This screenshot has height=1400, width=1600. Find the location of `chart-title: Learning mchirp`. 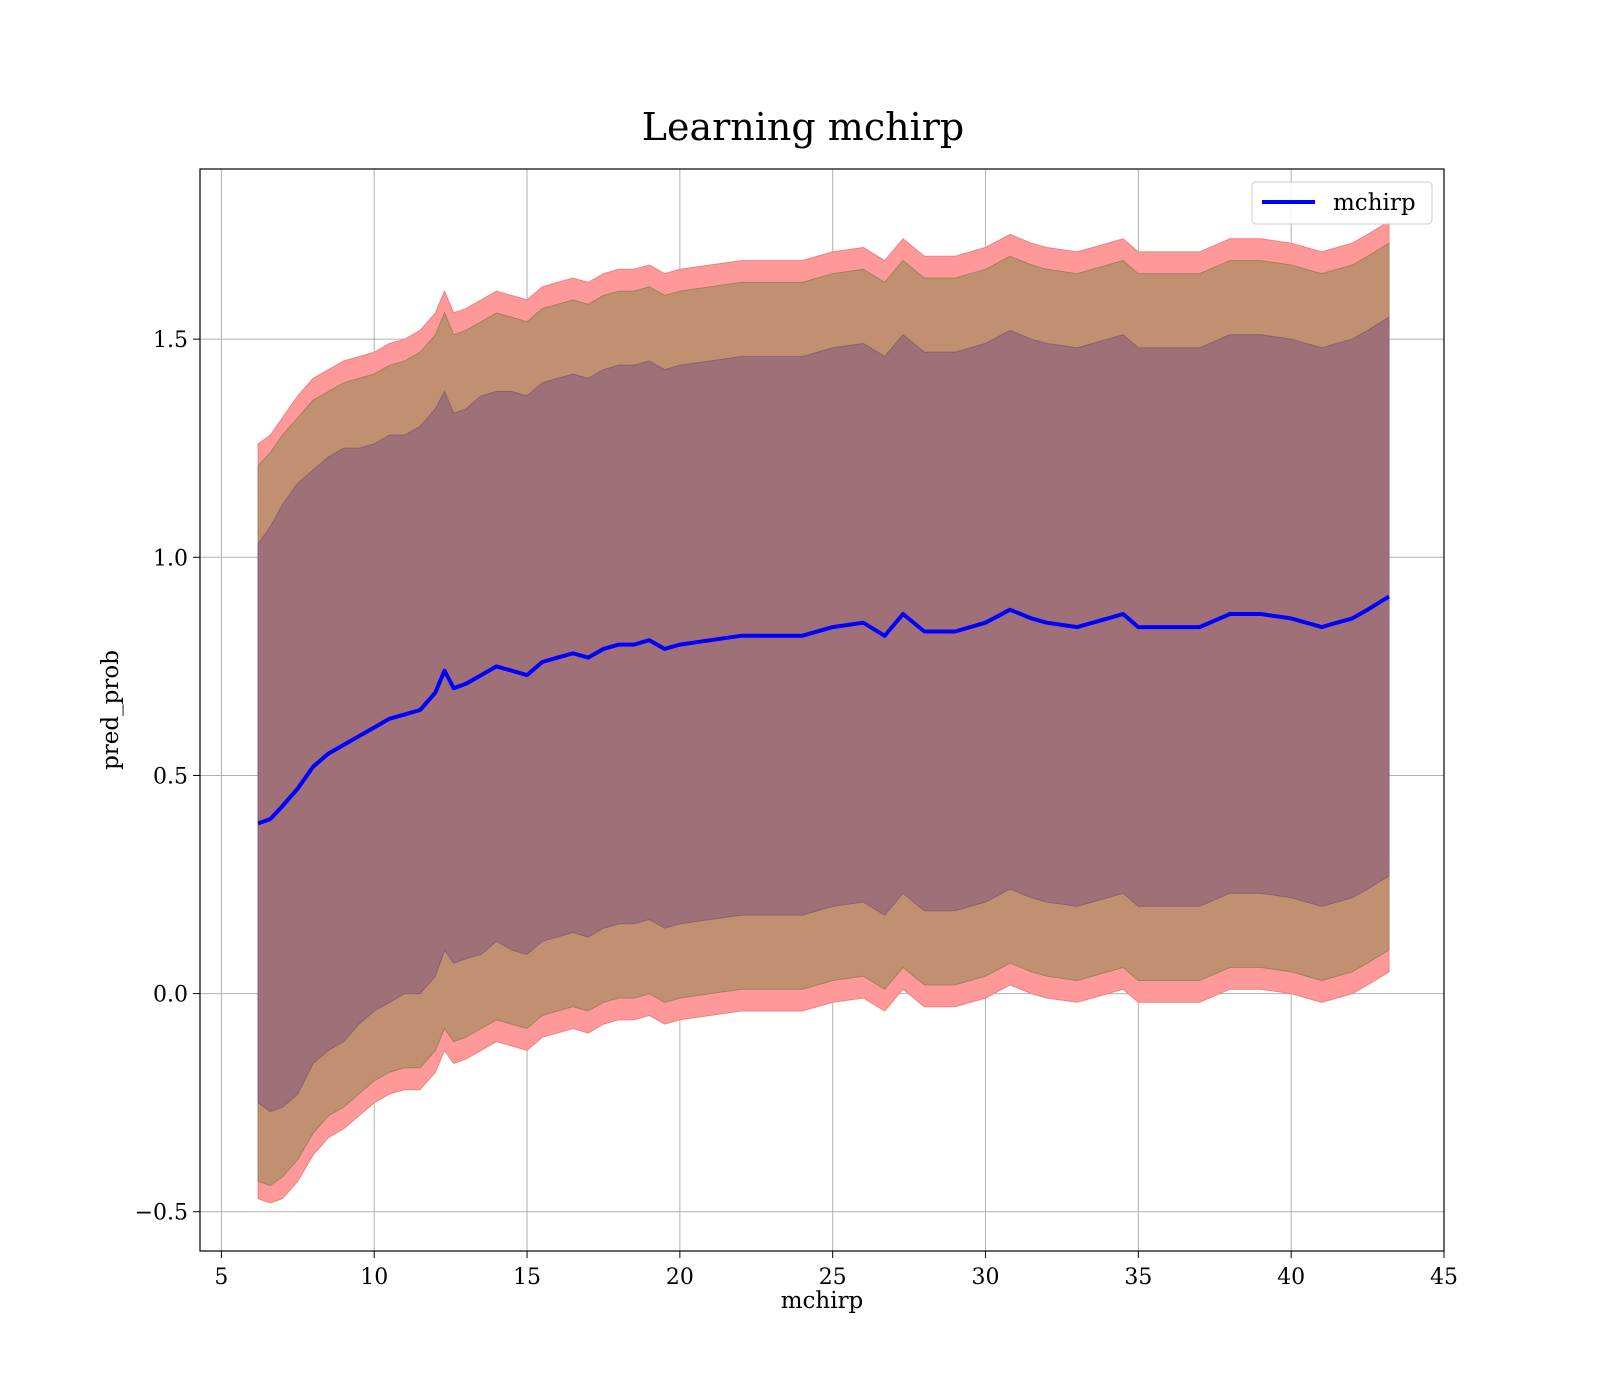

chart-title: Learning mchirp is located at coordinates (803, 127).